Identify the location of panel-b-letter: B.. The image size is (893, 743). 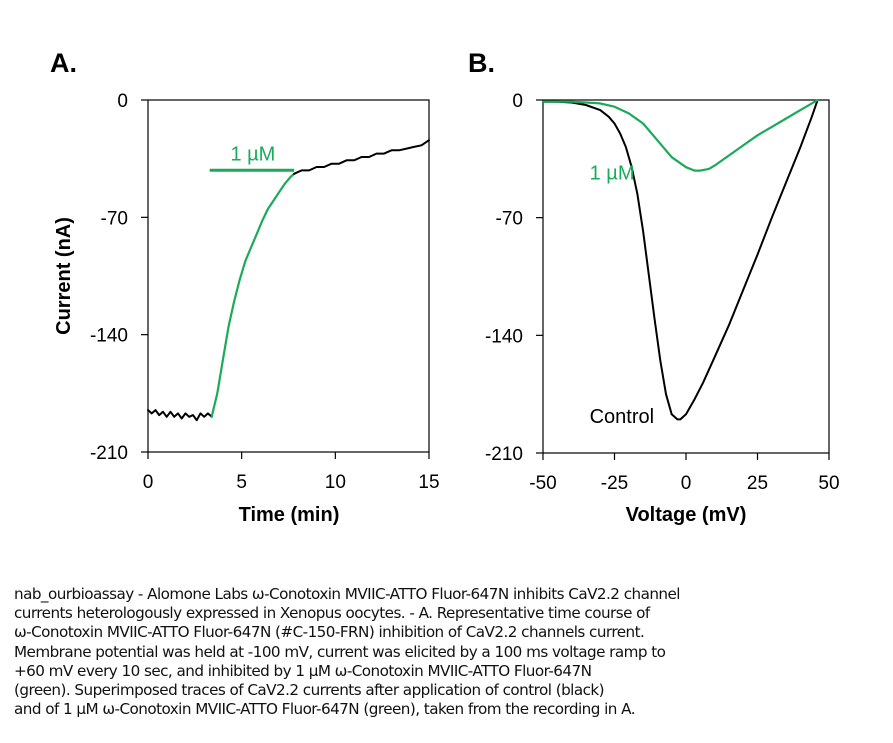
(481, 63).